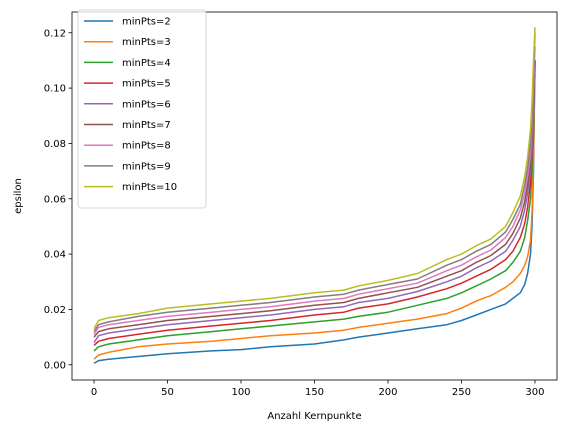  What do you see at coordinates (387, 392) in the screenshot?
I see `x-tick-label: 200` at bounding box center [387, 392].